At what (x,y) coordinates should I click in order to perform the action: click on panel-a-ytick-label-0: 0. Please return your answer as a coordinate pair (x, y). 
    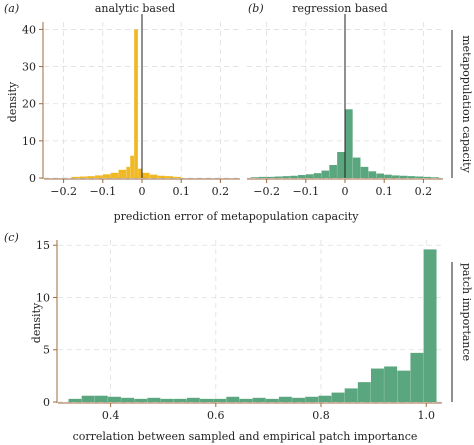
    Looking at the image, I should click on (32, 178).